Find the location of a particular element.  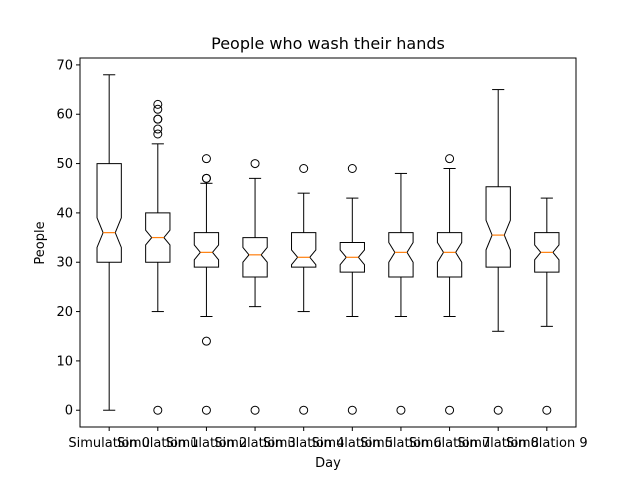

x-tick-label: Simulation 2 is located at coordinates (207, 443).